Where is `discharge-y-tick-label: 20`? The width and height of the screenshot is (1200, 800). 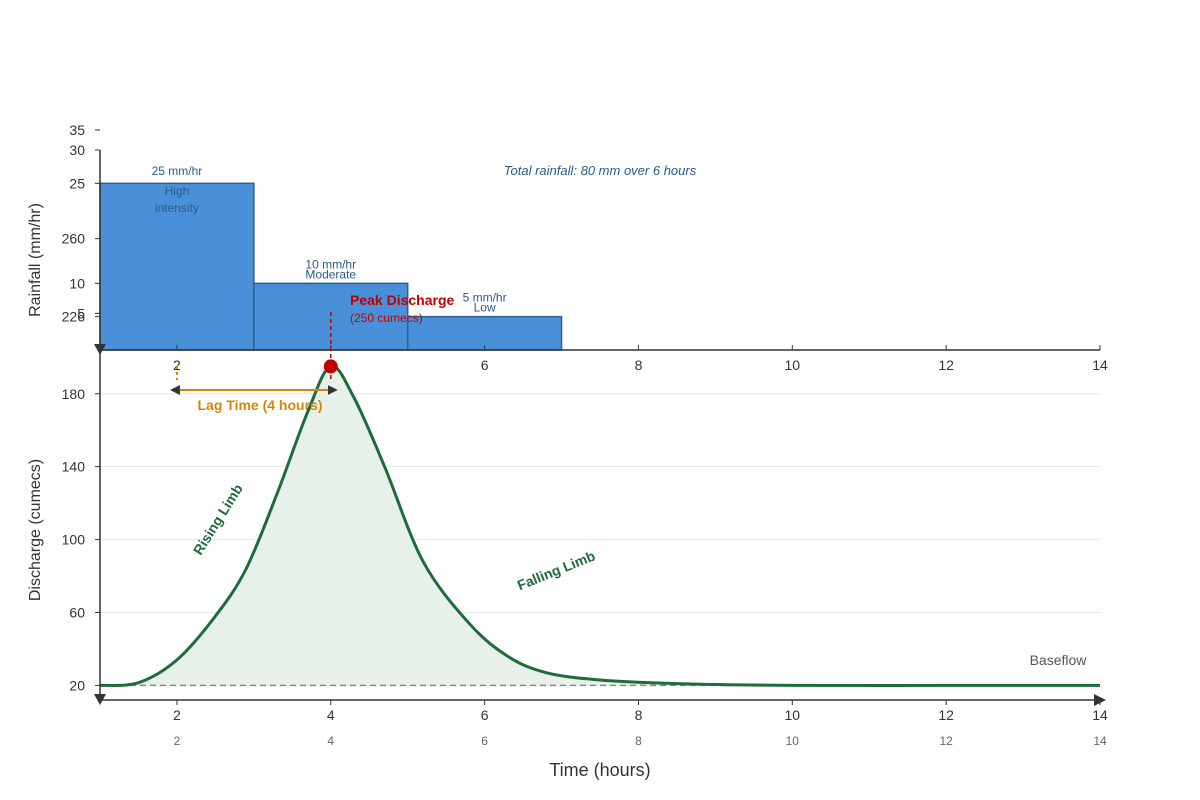 discharge-y-tick-label: 20 is located at coordinates (77, 685).